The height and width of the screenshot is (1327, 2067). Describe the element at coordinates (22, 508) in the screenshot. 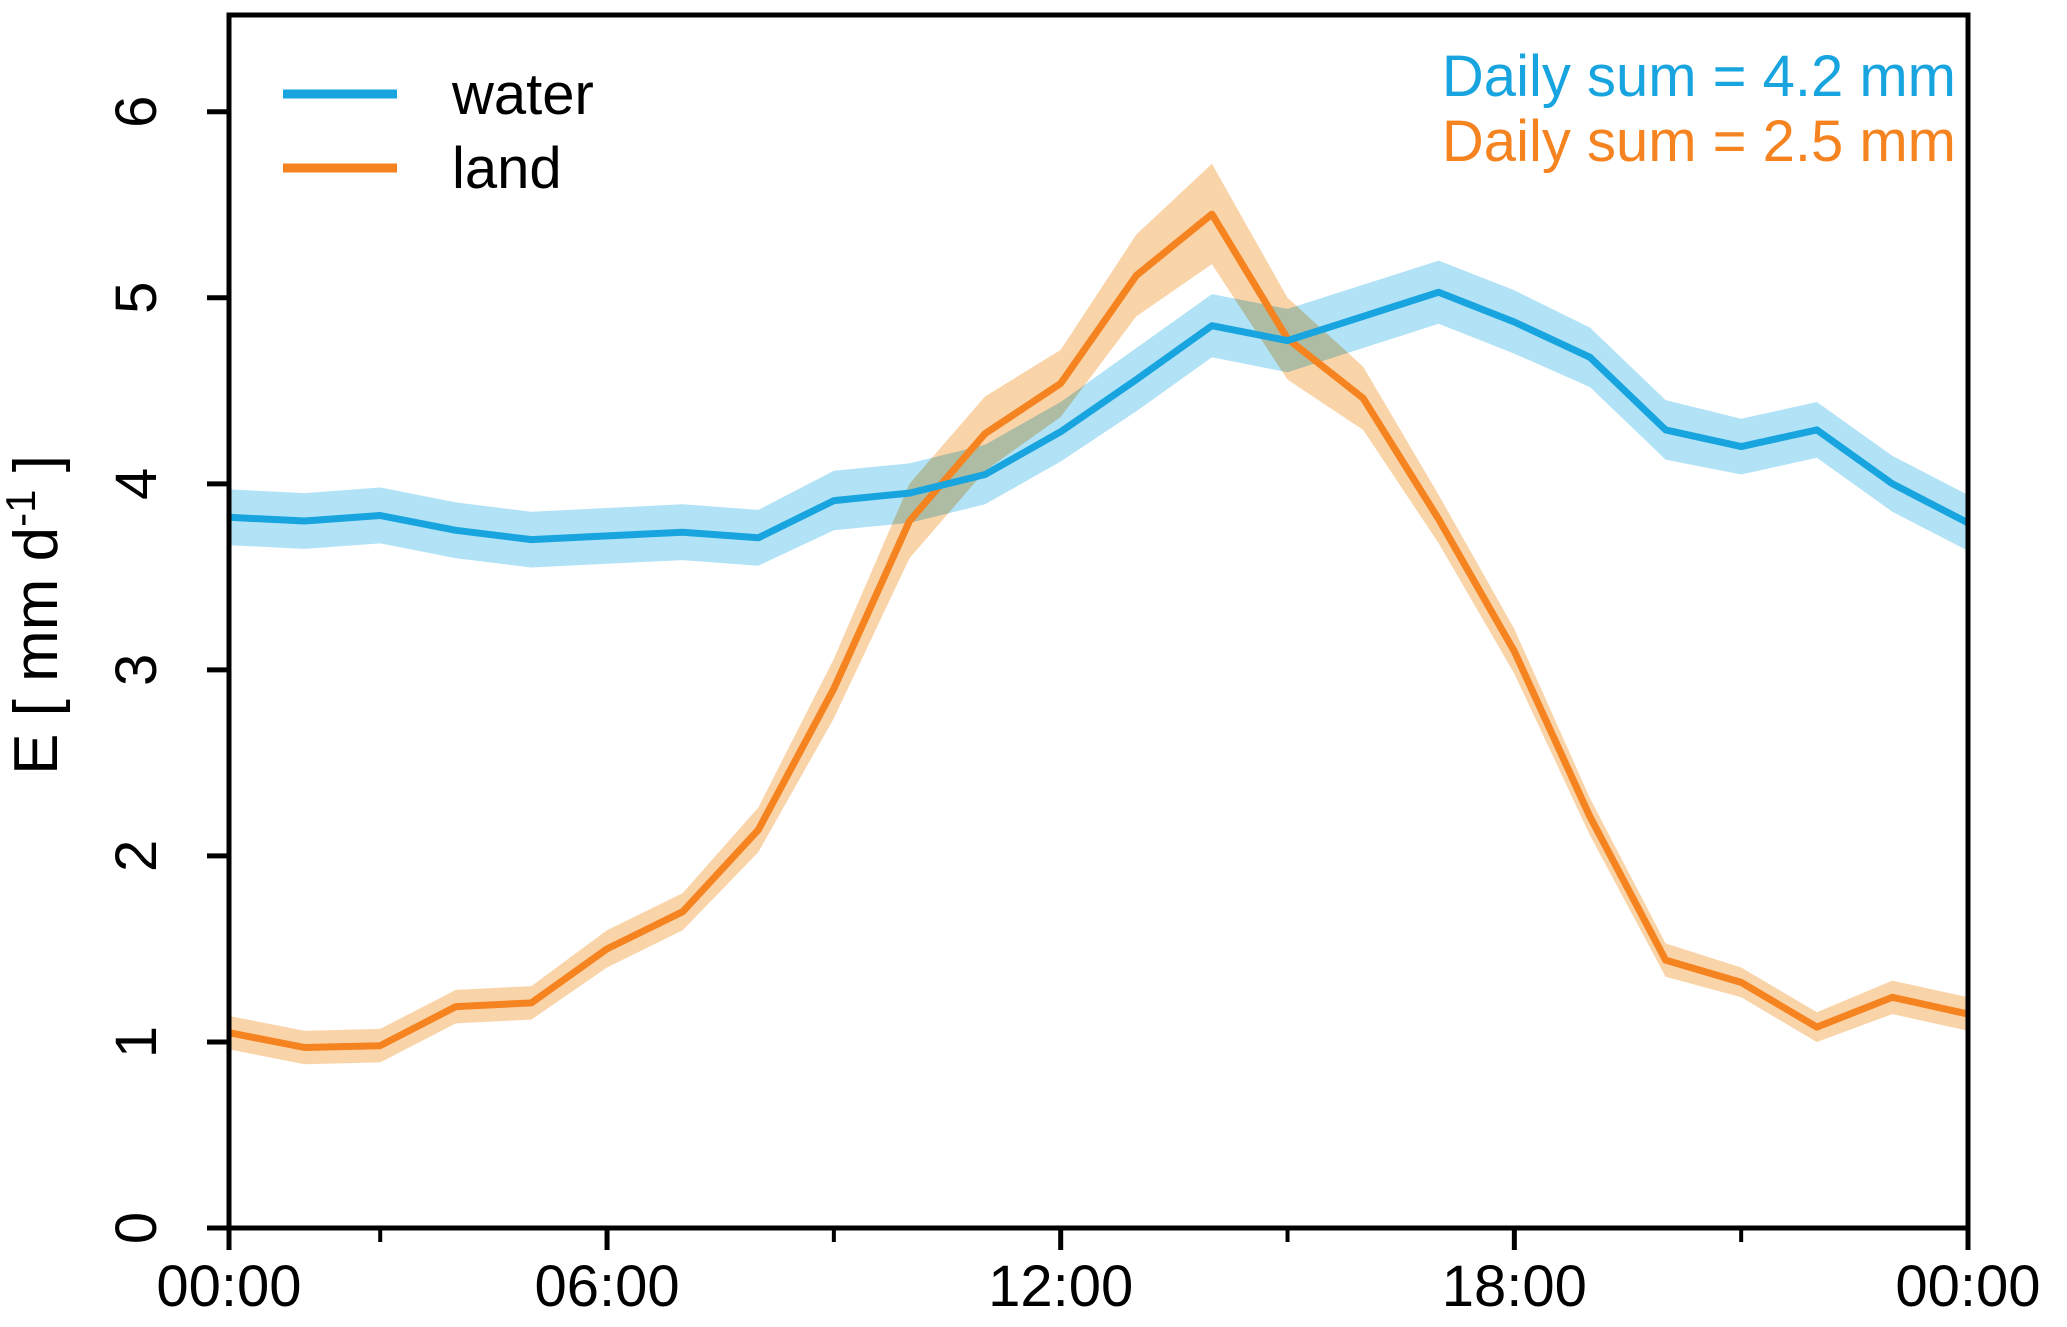

I see `y-axis-label-superscript: -1` at that location.